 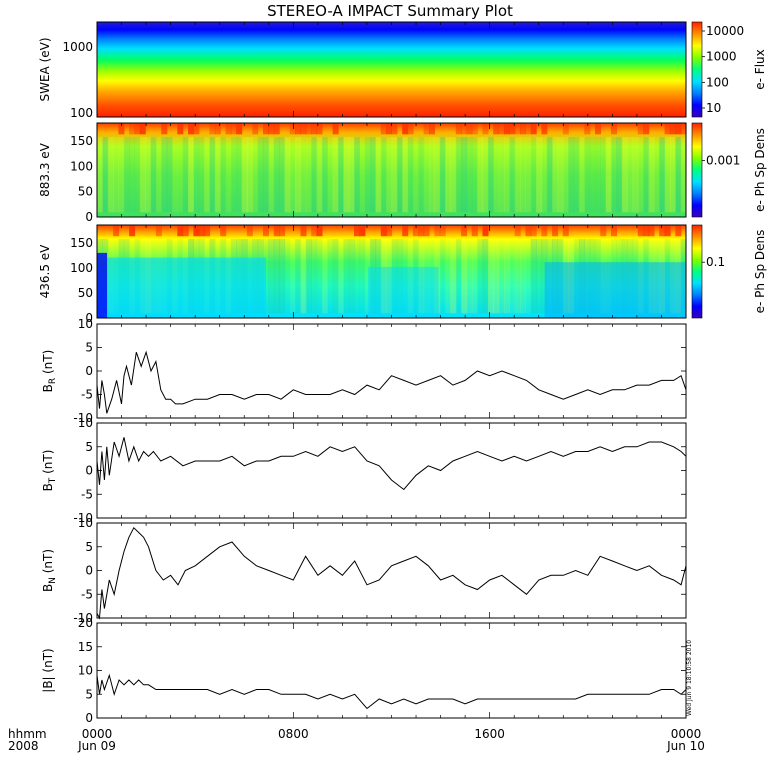 I want to click on y-tick-label: 20, so click(x=85, y=623).